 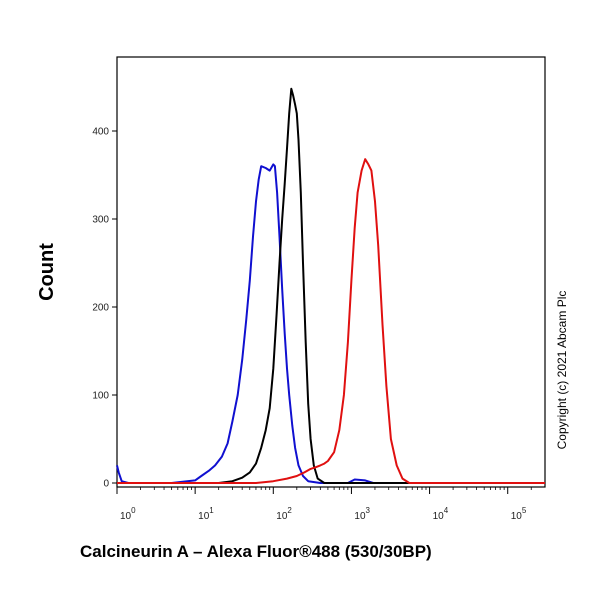 What do you see at coordinates (47, 272) in the screenshot?
I see `y-axis-title: Count` at bounding box center [47, 272].